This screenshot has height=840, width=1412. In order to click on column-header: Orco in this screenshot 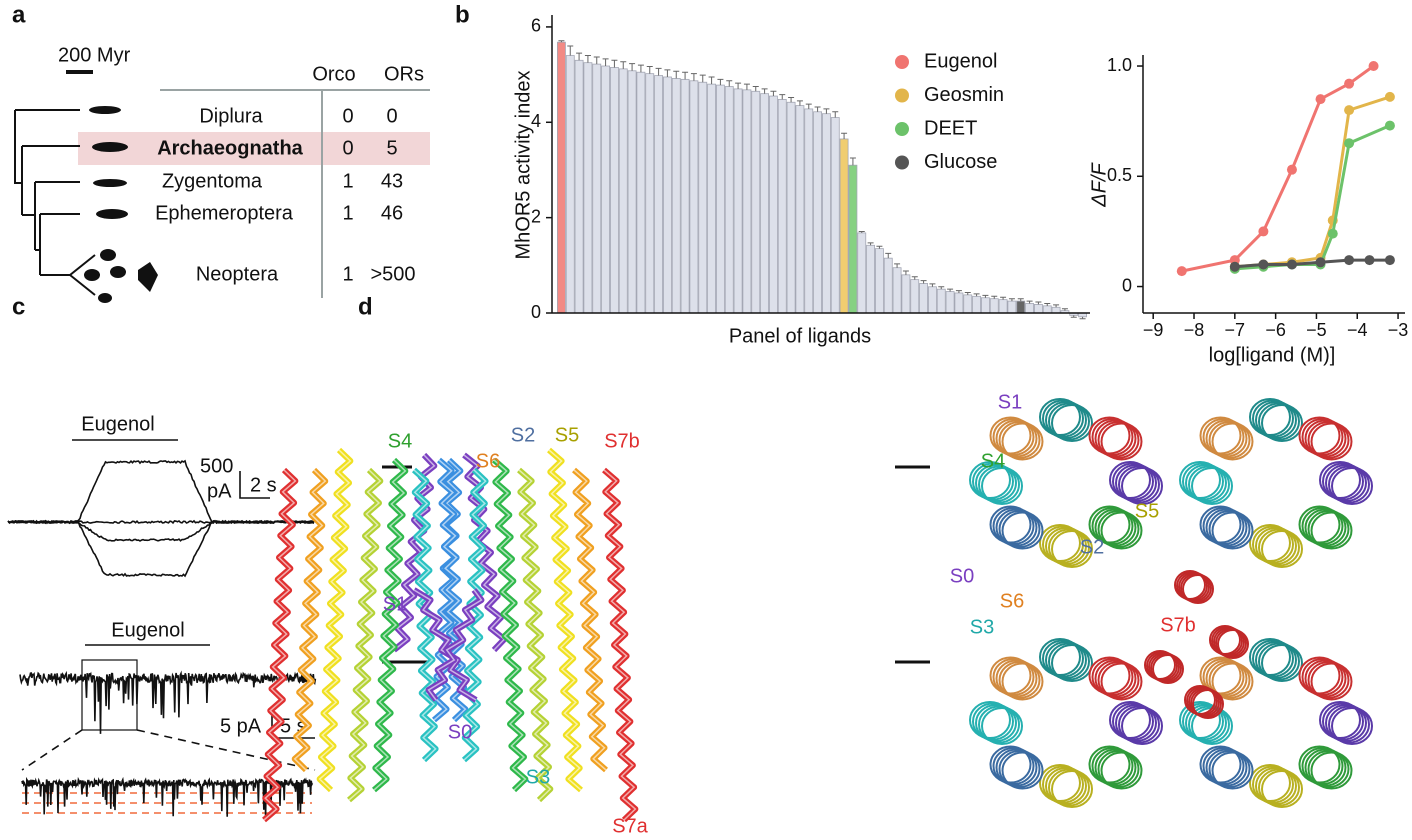, I will do `click(333, 74)`.